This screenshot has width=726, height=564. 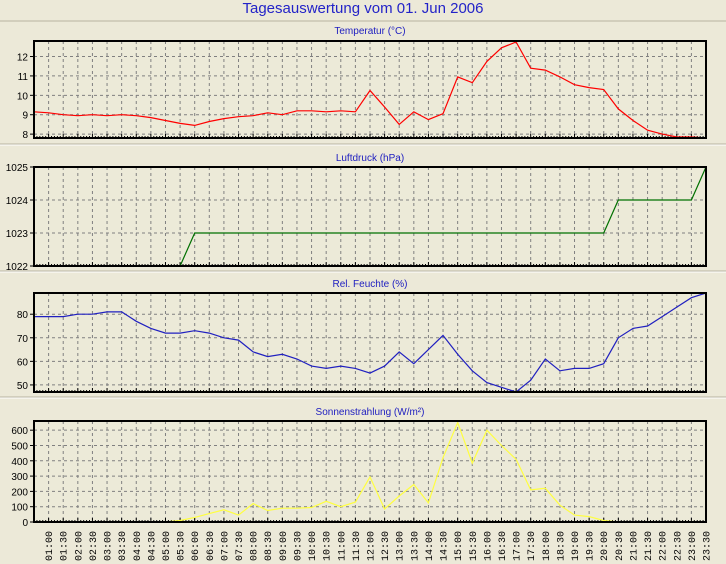 I want to click on x-tick-label: 01:00, so click(x=50, y=546).